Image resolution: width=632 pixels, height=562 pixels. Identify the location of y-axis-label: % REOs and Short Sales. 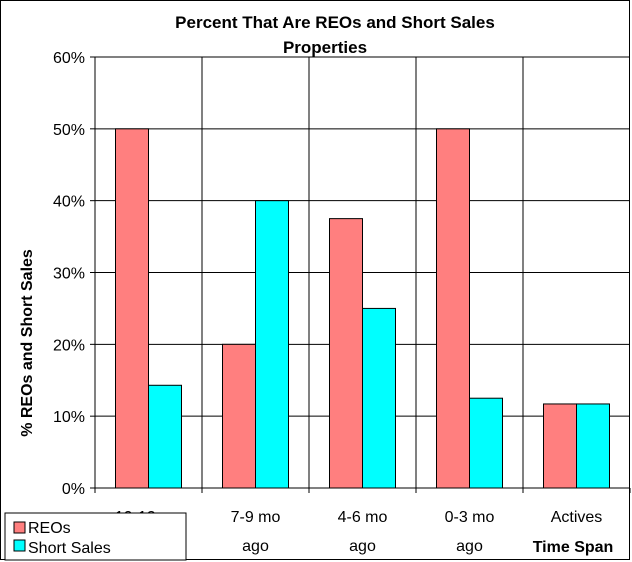
(27, 343).